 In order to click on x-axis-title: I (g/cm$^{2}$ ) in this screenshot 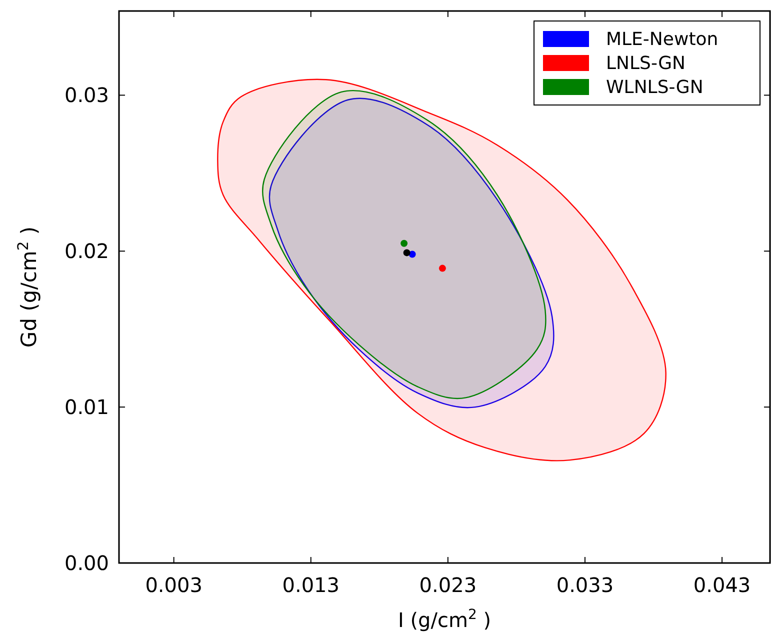, I will do `click(445, 619)`.